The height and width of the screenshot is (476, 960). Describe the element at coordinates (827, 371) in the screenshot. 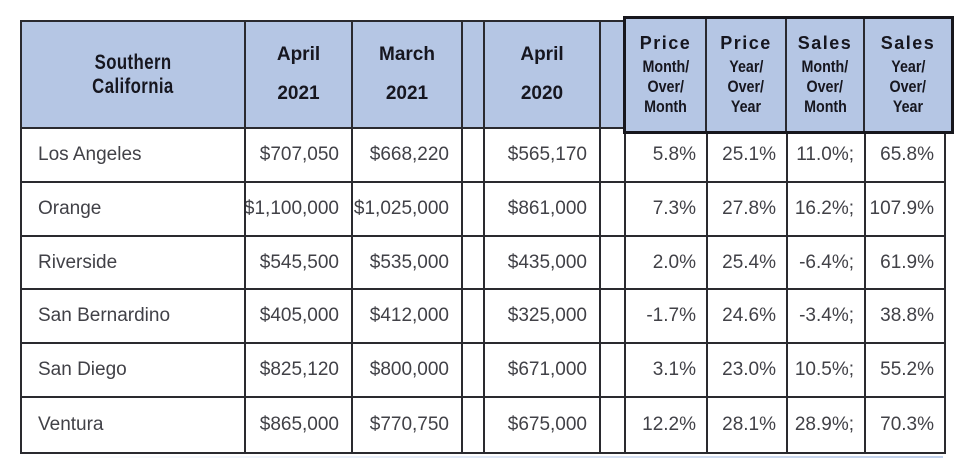

I see `pct-cell: 10.5%;` at that location.